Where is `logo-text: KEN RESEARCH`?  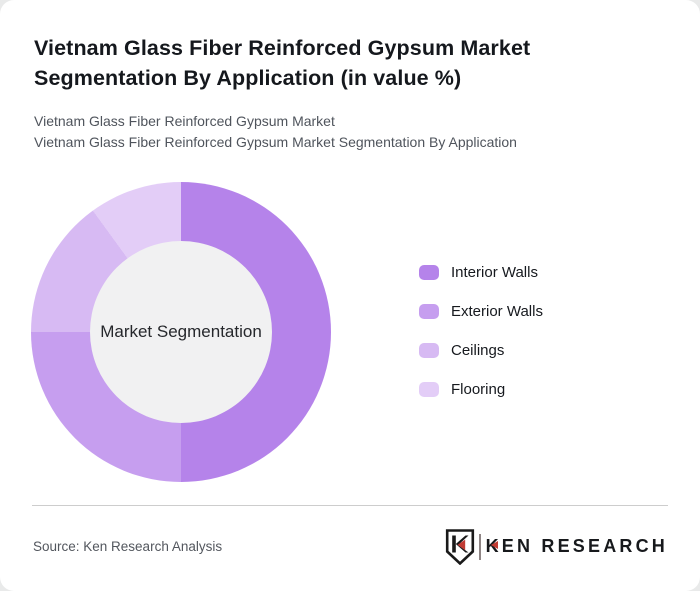
logo-text: KEN RESEARCH is located at coordinates (576, 546).